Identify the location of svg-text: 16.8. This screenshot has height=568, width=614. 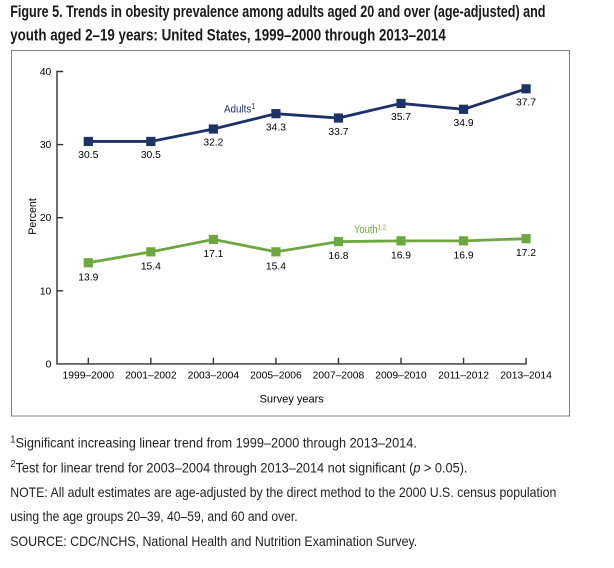
(338, 256).